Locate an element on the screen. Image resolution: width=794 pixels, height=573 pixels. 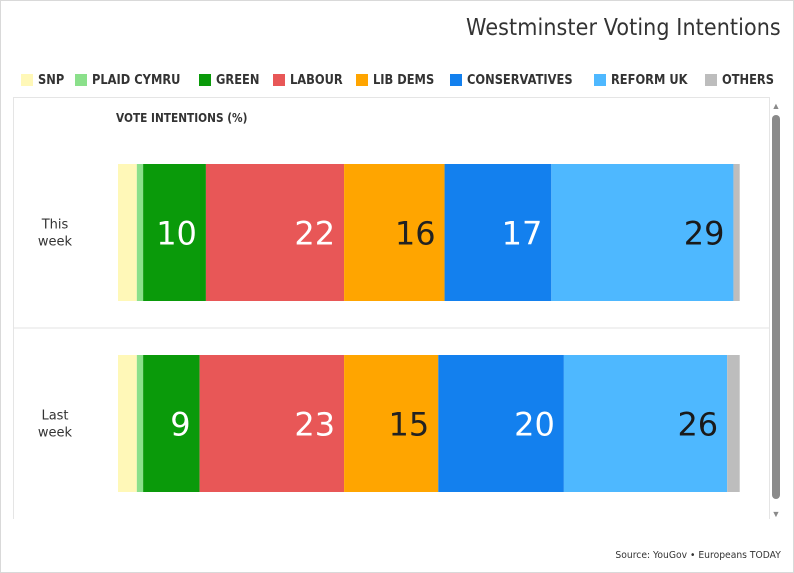
legend-item: OTHERS is located at coordinates (739, 80).